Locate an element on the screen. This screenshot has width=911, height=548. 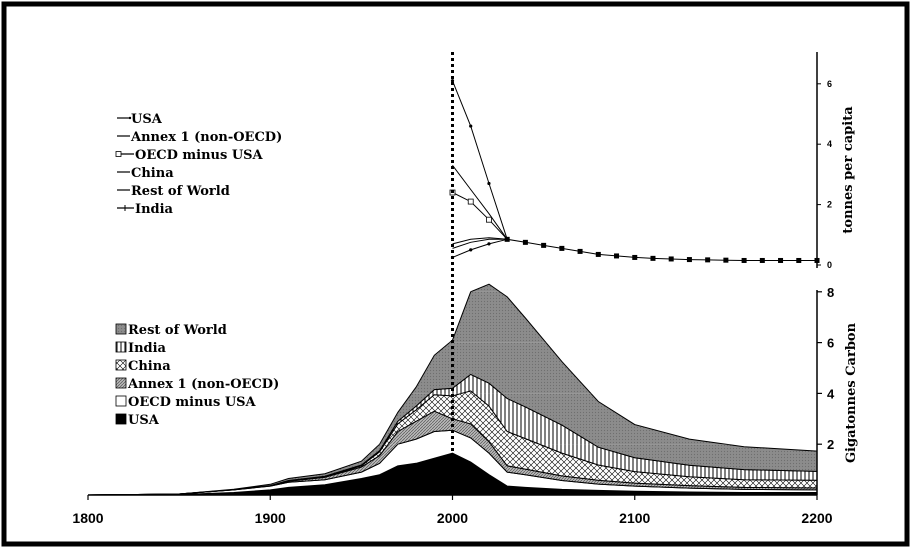
lower-y-tick-label: 6 is located at coordinates (830, 343).